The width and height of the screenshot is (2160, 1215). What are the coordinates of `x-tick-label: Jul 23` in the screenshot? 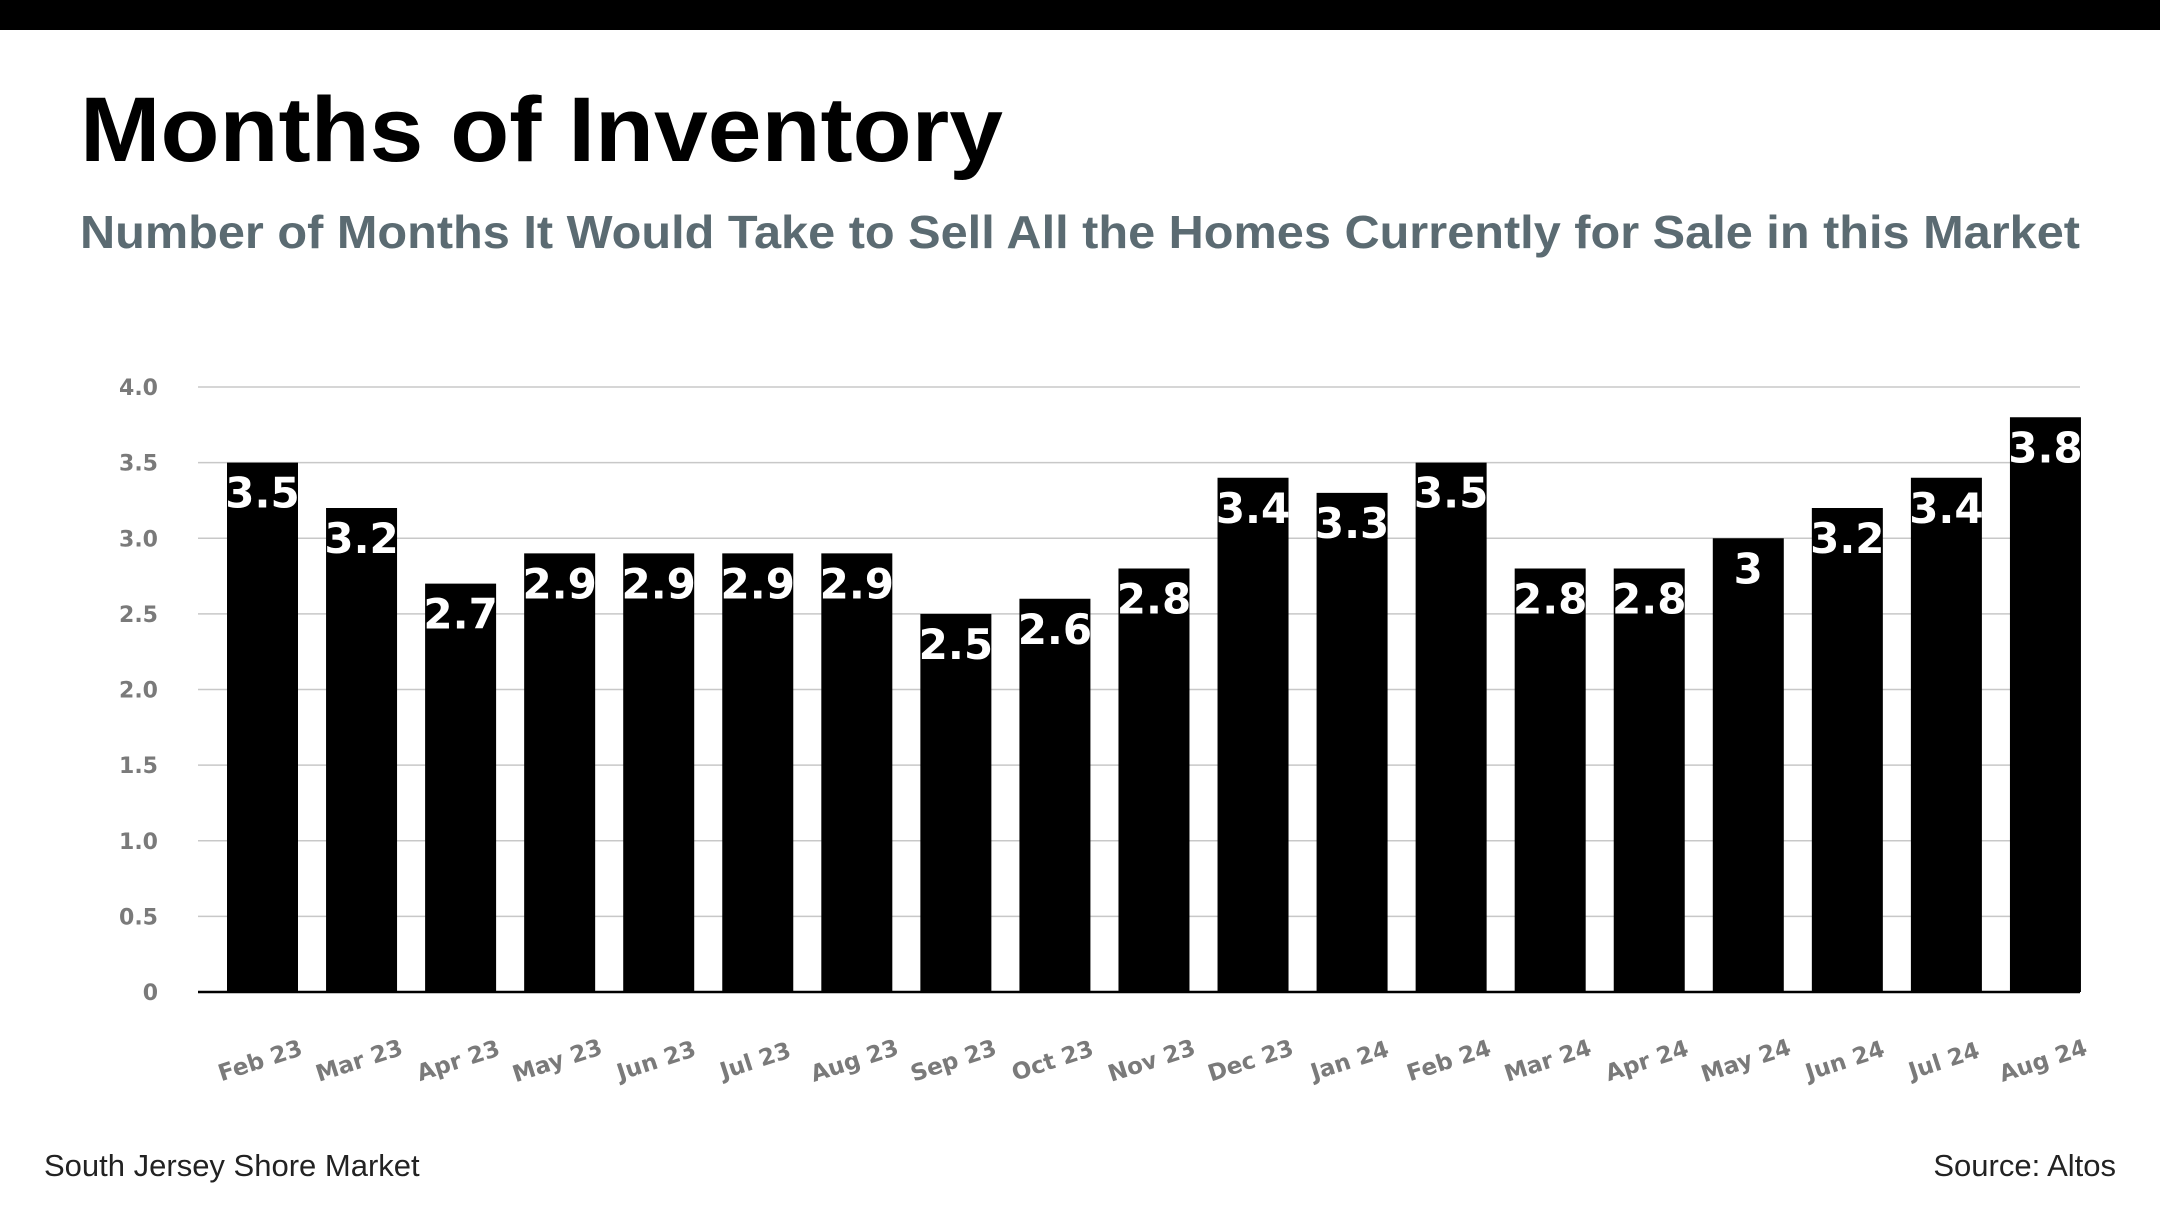 It's located at (754, 1062).